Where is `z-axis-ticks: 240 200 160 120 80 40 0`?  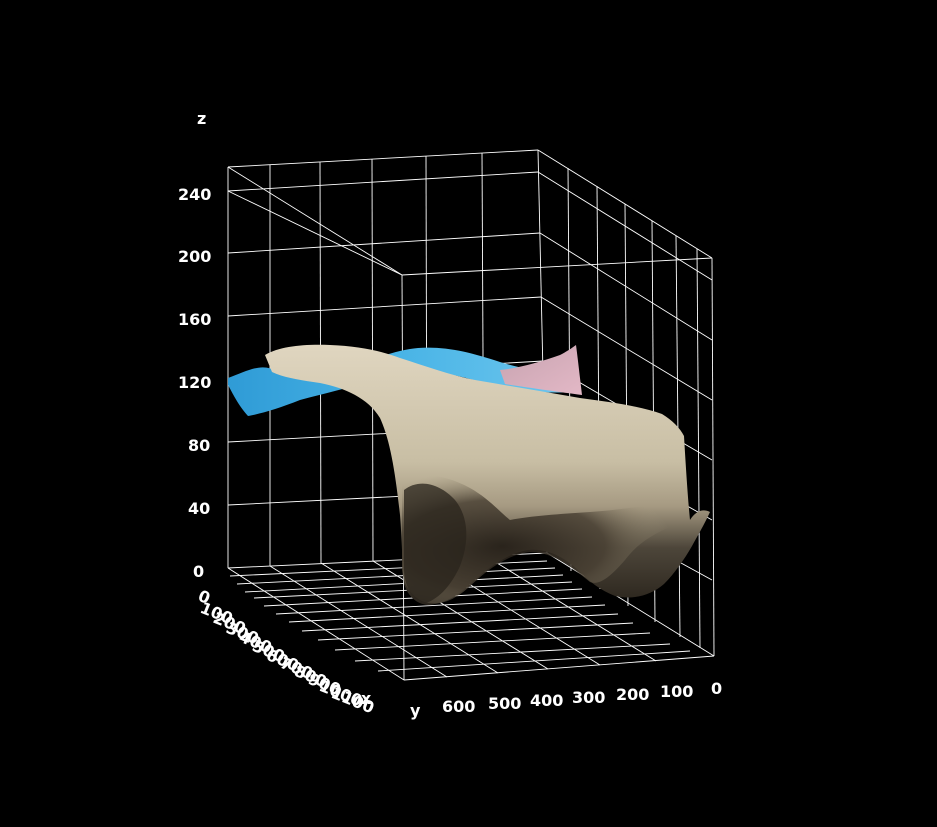 z-axis-ticks: 240 200 160 120 80 40 0 is located at coordinates (194, 383).